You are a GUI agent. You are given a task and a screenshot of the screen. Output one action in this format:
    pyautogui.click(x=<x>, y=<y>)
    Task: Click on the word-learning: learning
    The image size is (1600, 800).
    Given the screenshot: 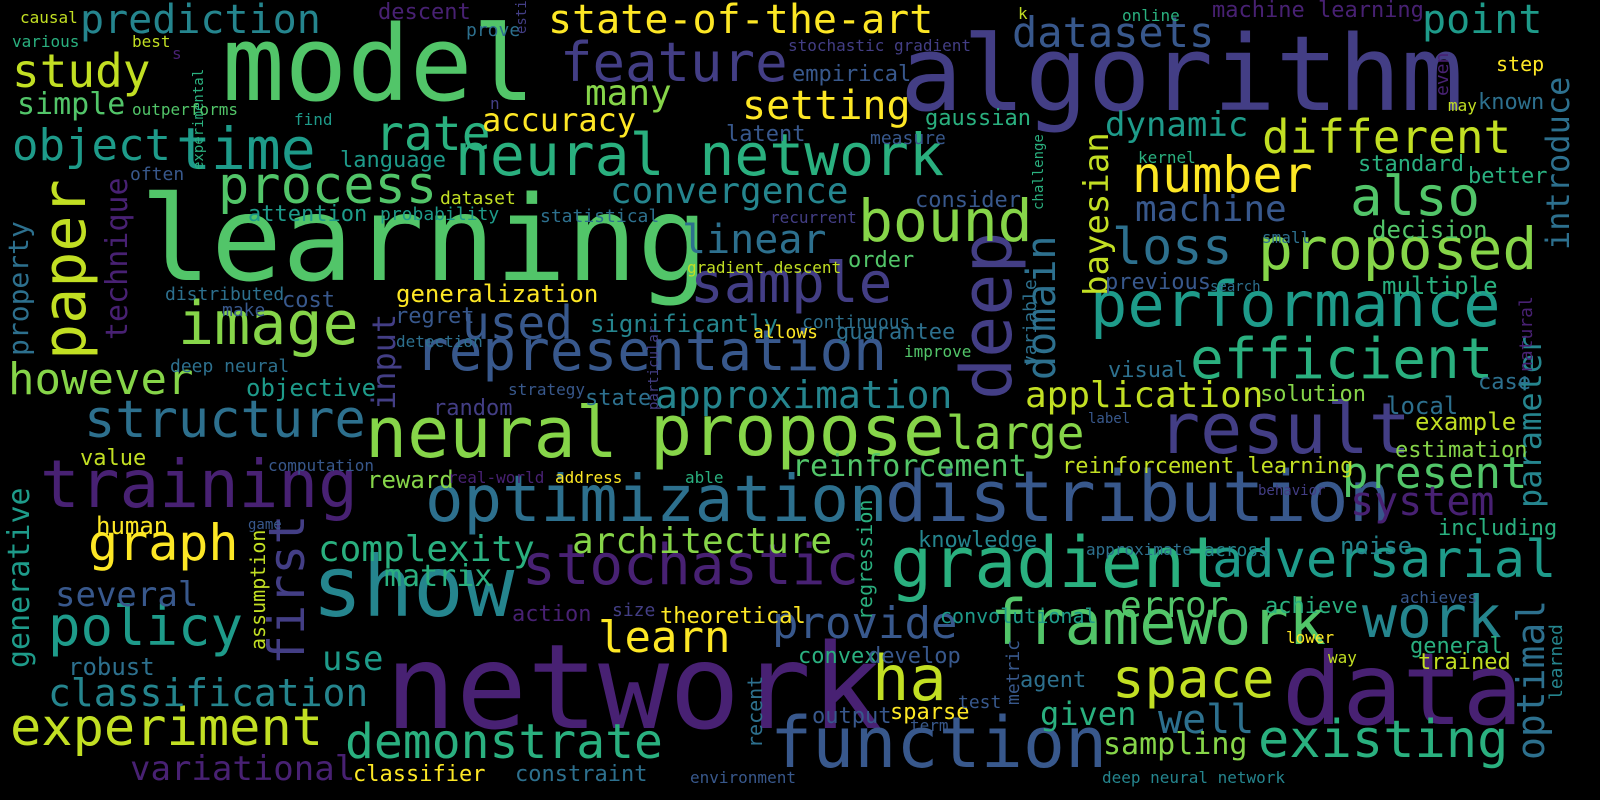 What is the action you would take?
    pyautogui.click(x=424, y=239)
    